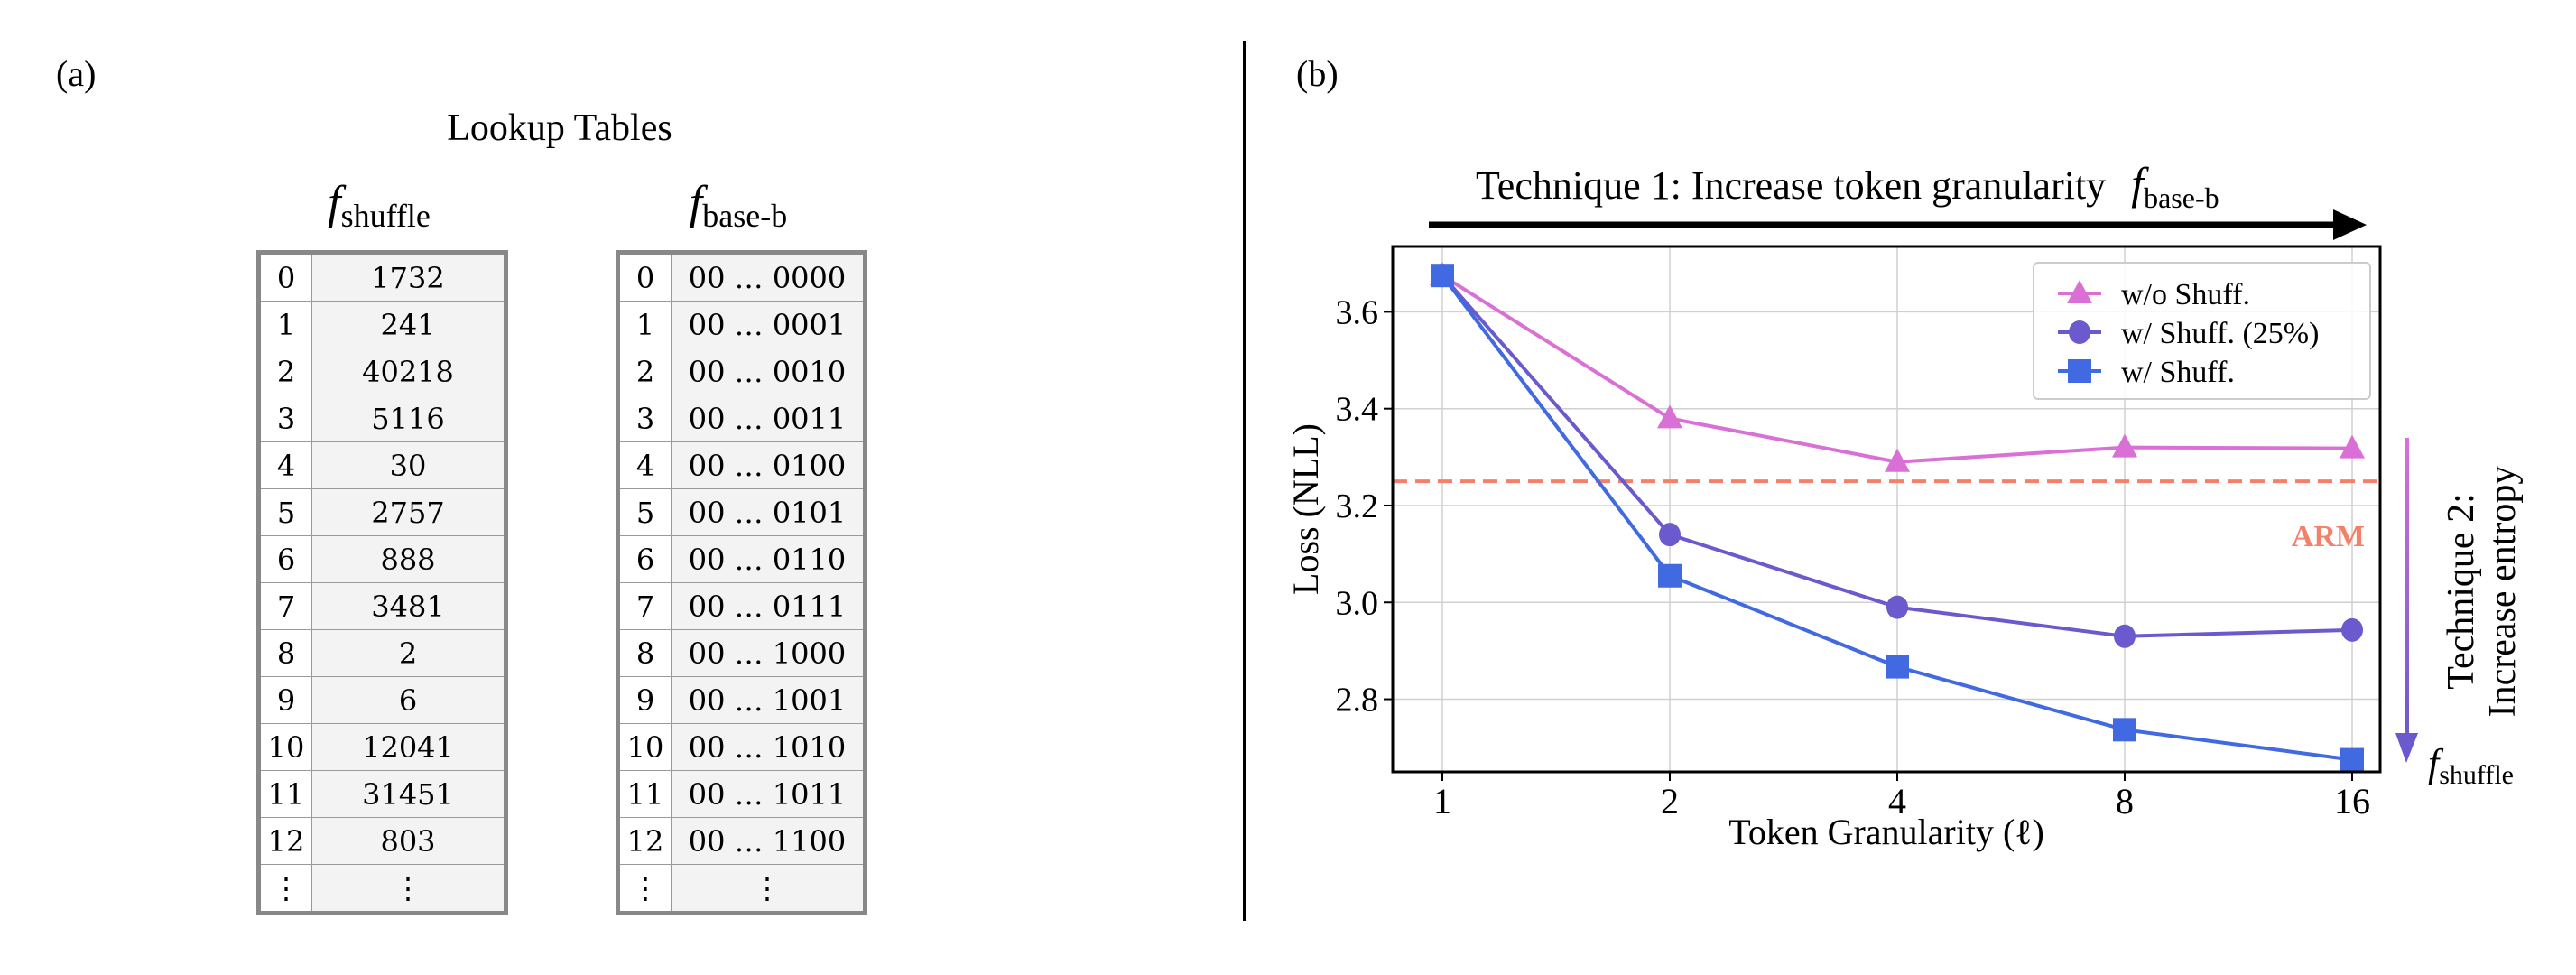 This screenshot has width=2576, height=975. I want to click on shuffle-table-title: fshuffle, so click(379, 205).